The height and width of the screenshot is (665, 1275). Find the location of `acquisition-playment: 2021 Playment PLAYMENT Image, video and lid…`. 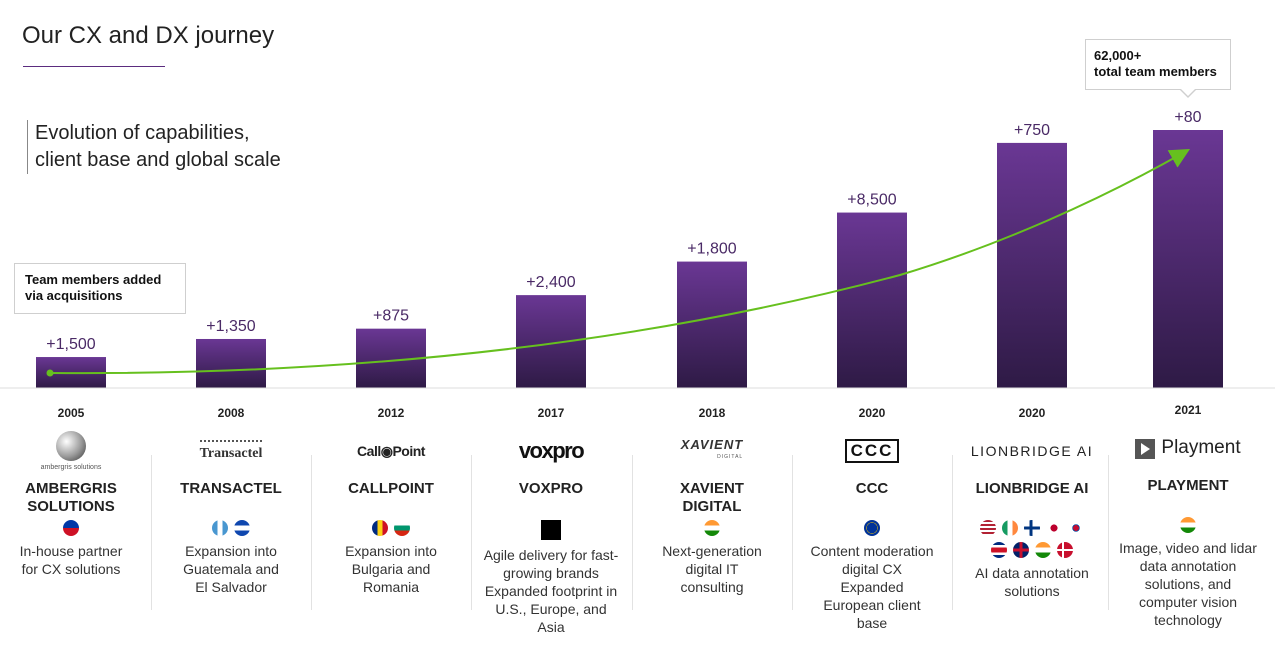

acquisition-playment: 2021 Playment PLAYMENT Image, video and lid… is located at coordinates (1188, 515).